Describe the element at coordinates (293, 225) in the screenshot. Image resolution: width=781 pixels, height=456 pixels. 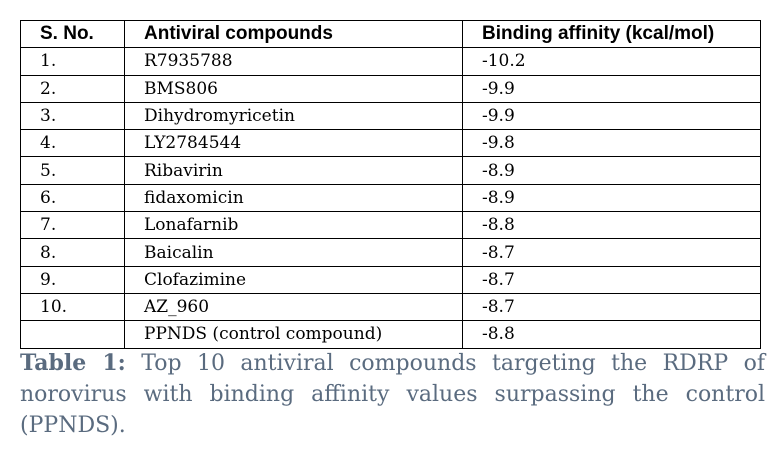
I see `compound-name-cell: Lonafarnib` at that location.